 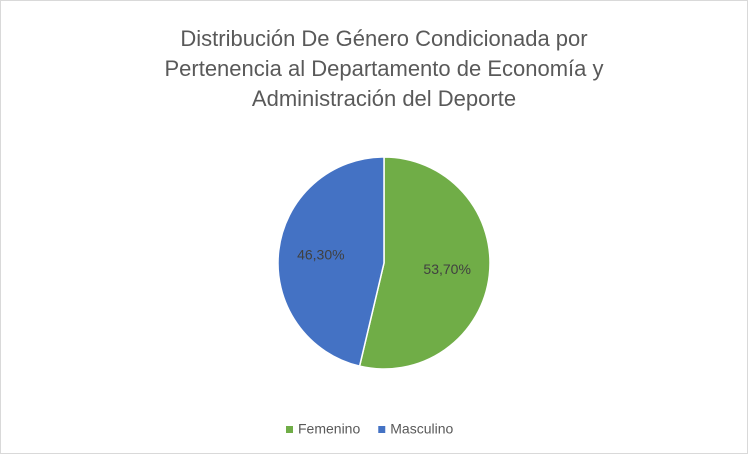 I want to click on data-label: 53,70%, so click(x=446, y=269).